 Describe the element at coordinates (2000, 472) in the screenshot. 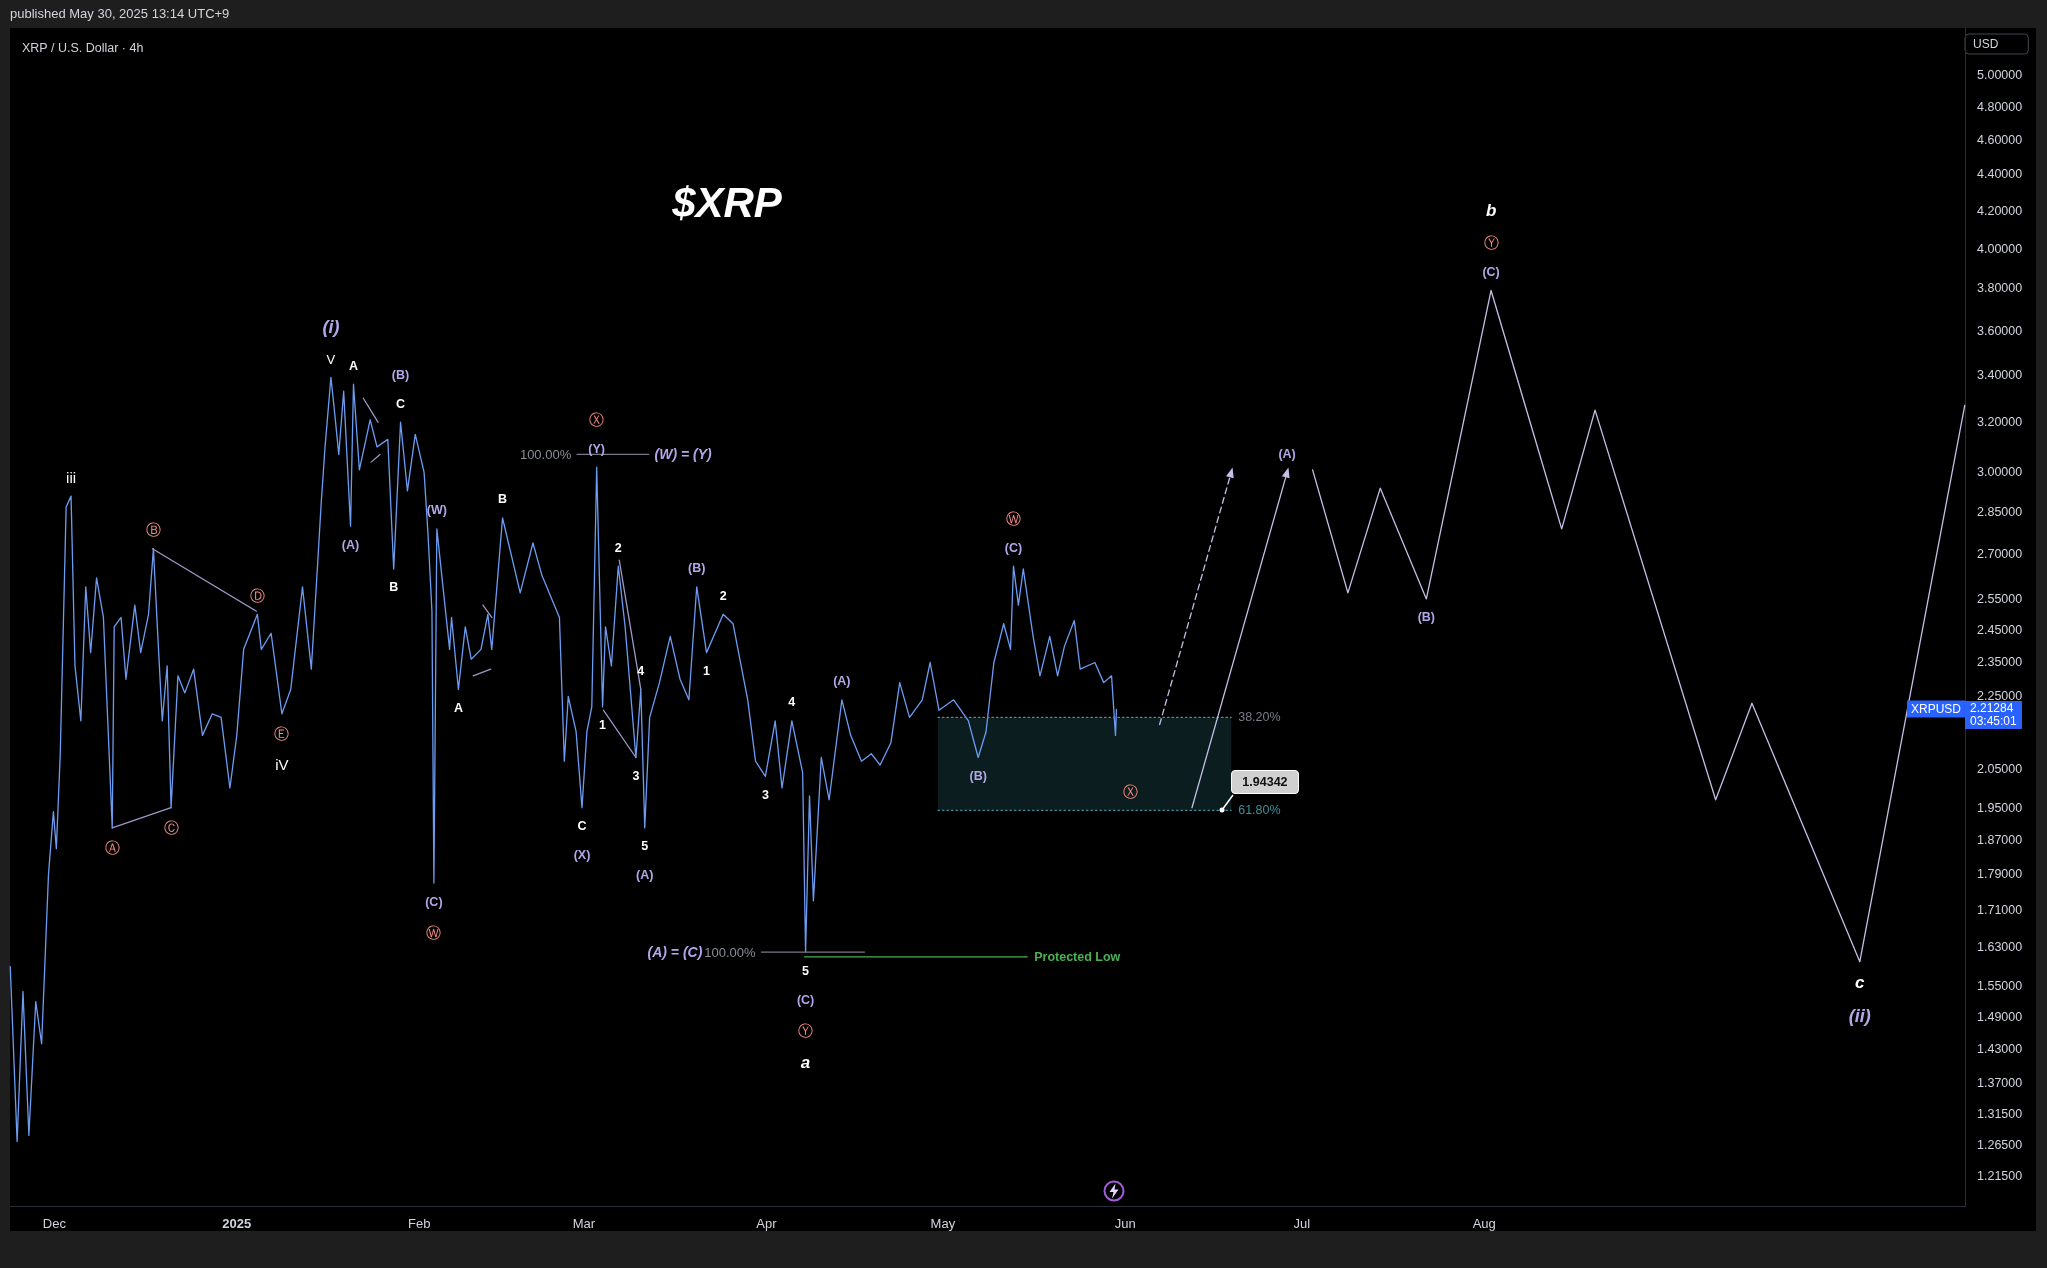

I see `y-tick-label: 3.00000` at that location.